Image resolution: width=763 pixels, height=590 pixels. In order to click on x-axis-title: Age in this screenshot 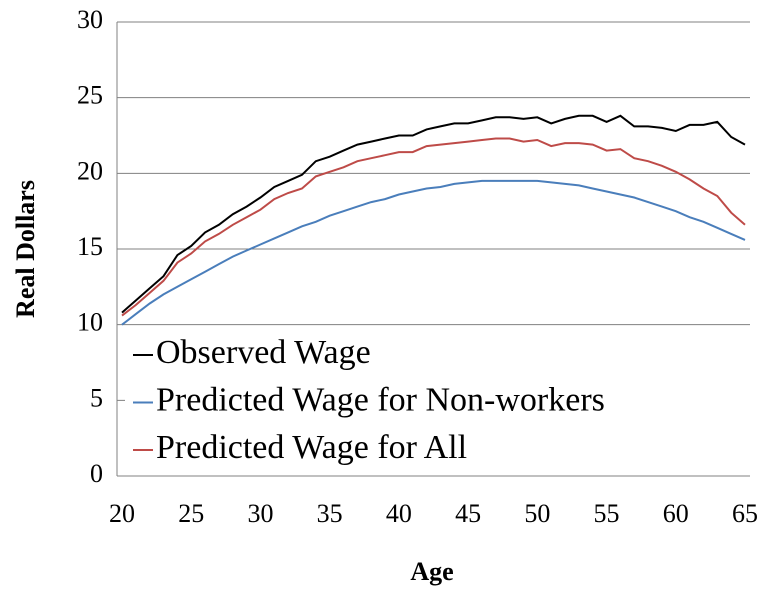, I will do `click(431, 571)`.